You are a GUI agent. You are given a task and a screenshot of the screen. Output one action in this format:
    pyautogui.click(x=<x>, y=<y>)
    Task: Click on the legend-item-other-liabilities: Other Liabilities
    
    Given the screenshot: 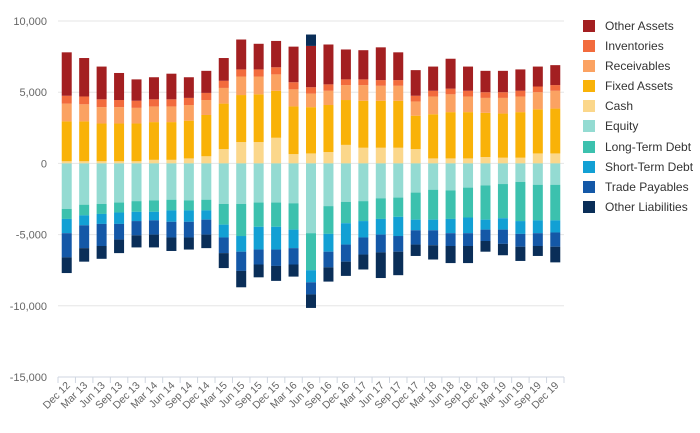 What is the action you would take?
    pyautogui.click(x=641, y=207)
    